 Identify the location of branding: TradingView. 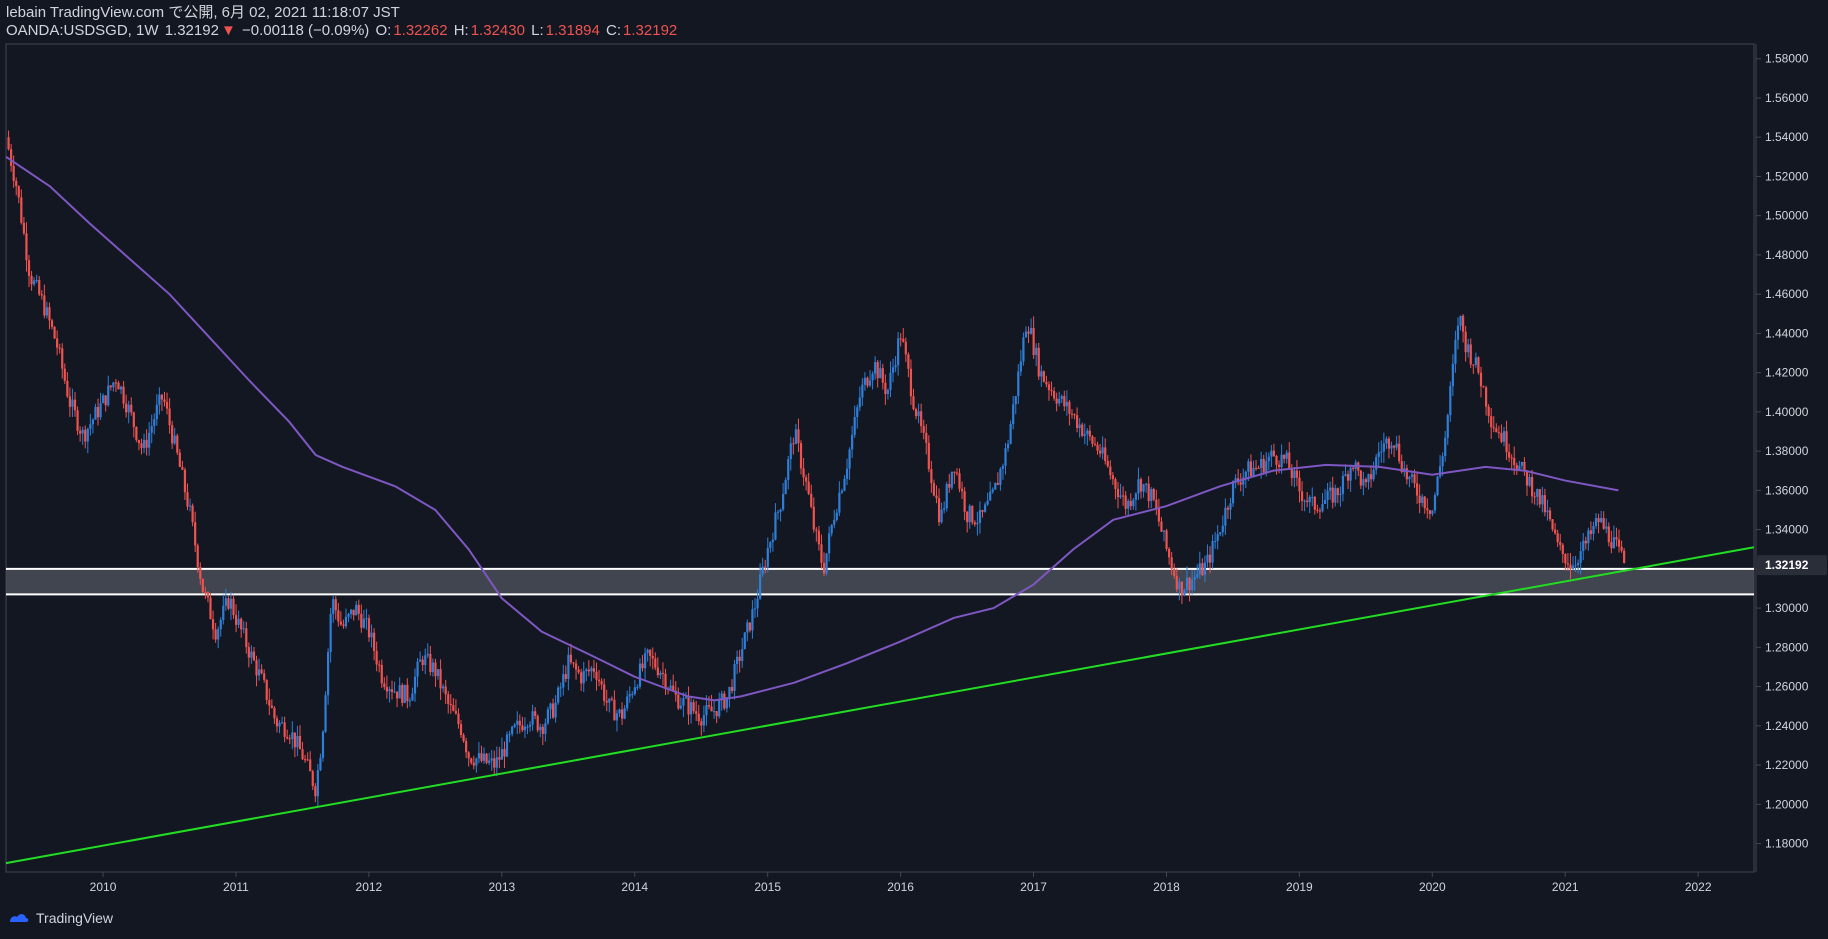
(60, 918).